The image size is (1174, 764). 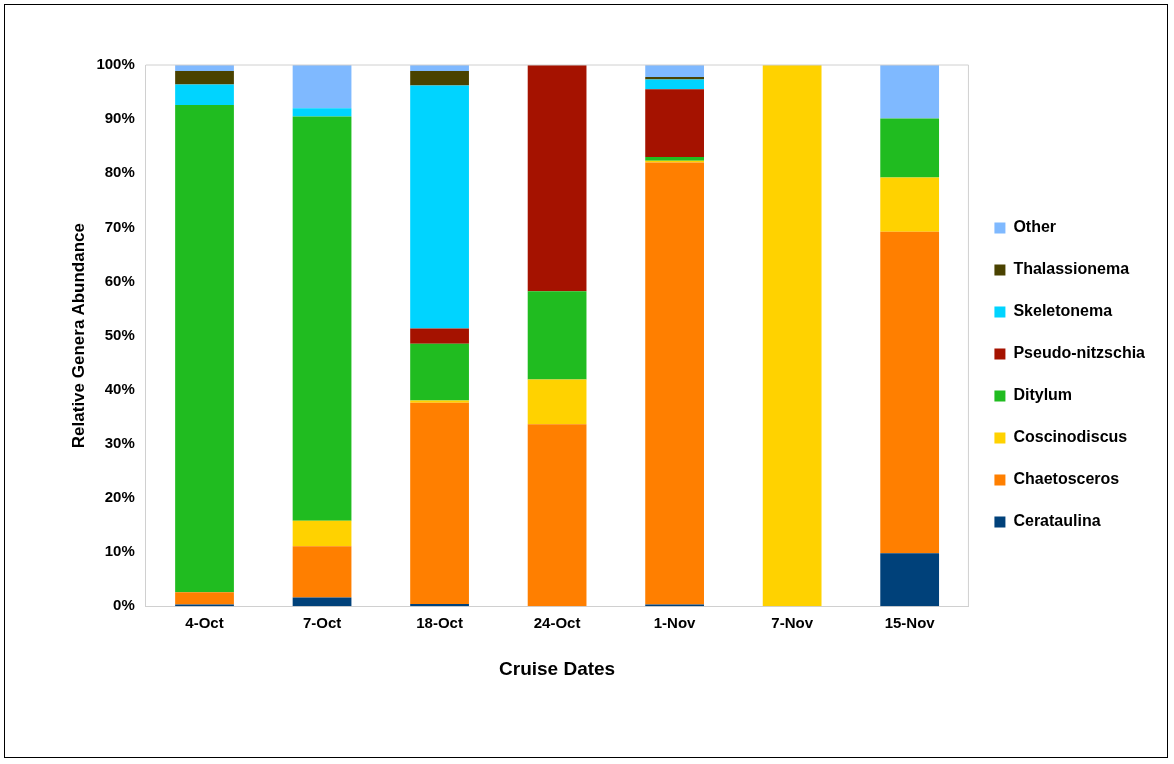 What do you see at coordinates (1043, 395) in the screenshot?
I see `legend-label: Ditylum` at bounding box center [1043, 395].